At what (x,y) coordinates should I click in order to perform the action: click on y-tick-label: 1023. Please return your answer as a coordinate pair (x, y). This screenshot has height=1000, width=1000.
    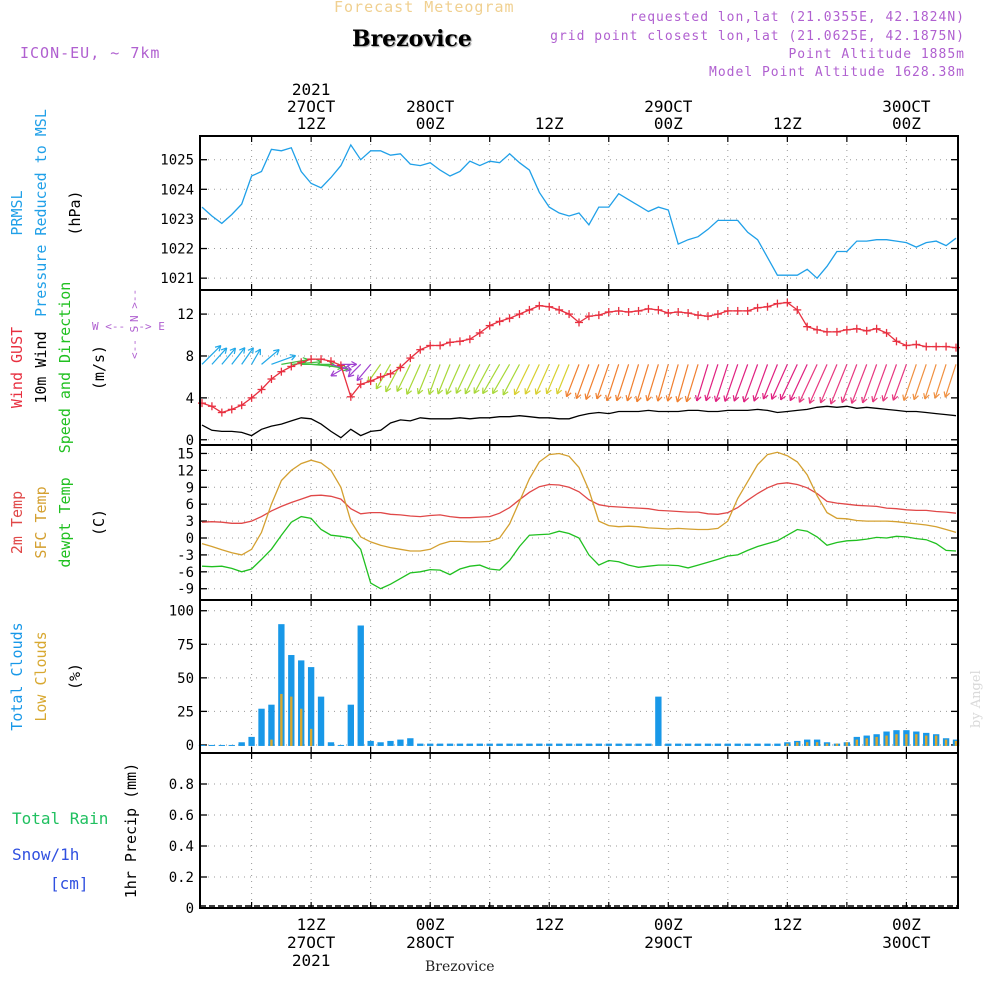
    Looking at the image, I should click on (177, 220).